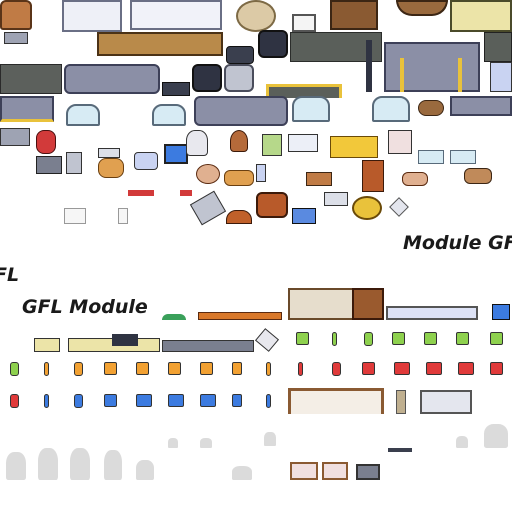 This screenshot has height=512, width=512. Describe the element at coordinates (311, 109) in the screenshot. I see `glass-chair-right-sprite` at that location.